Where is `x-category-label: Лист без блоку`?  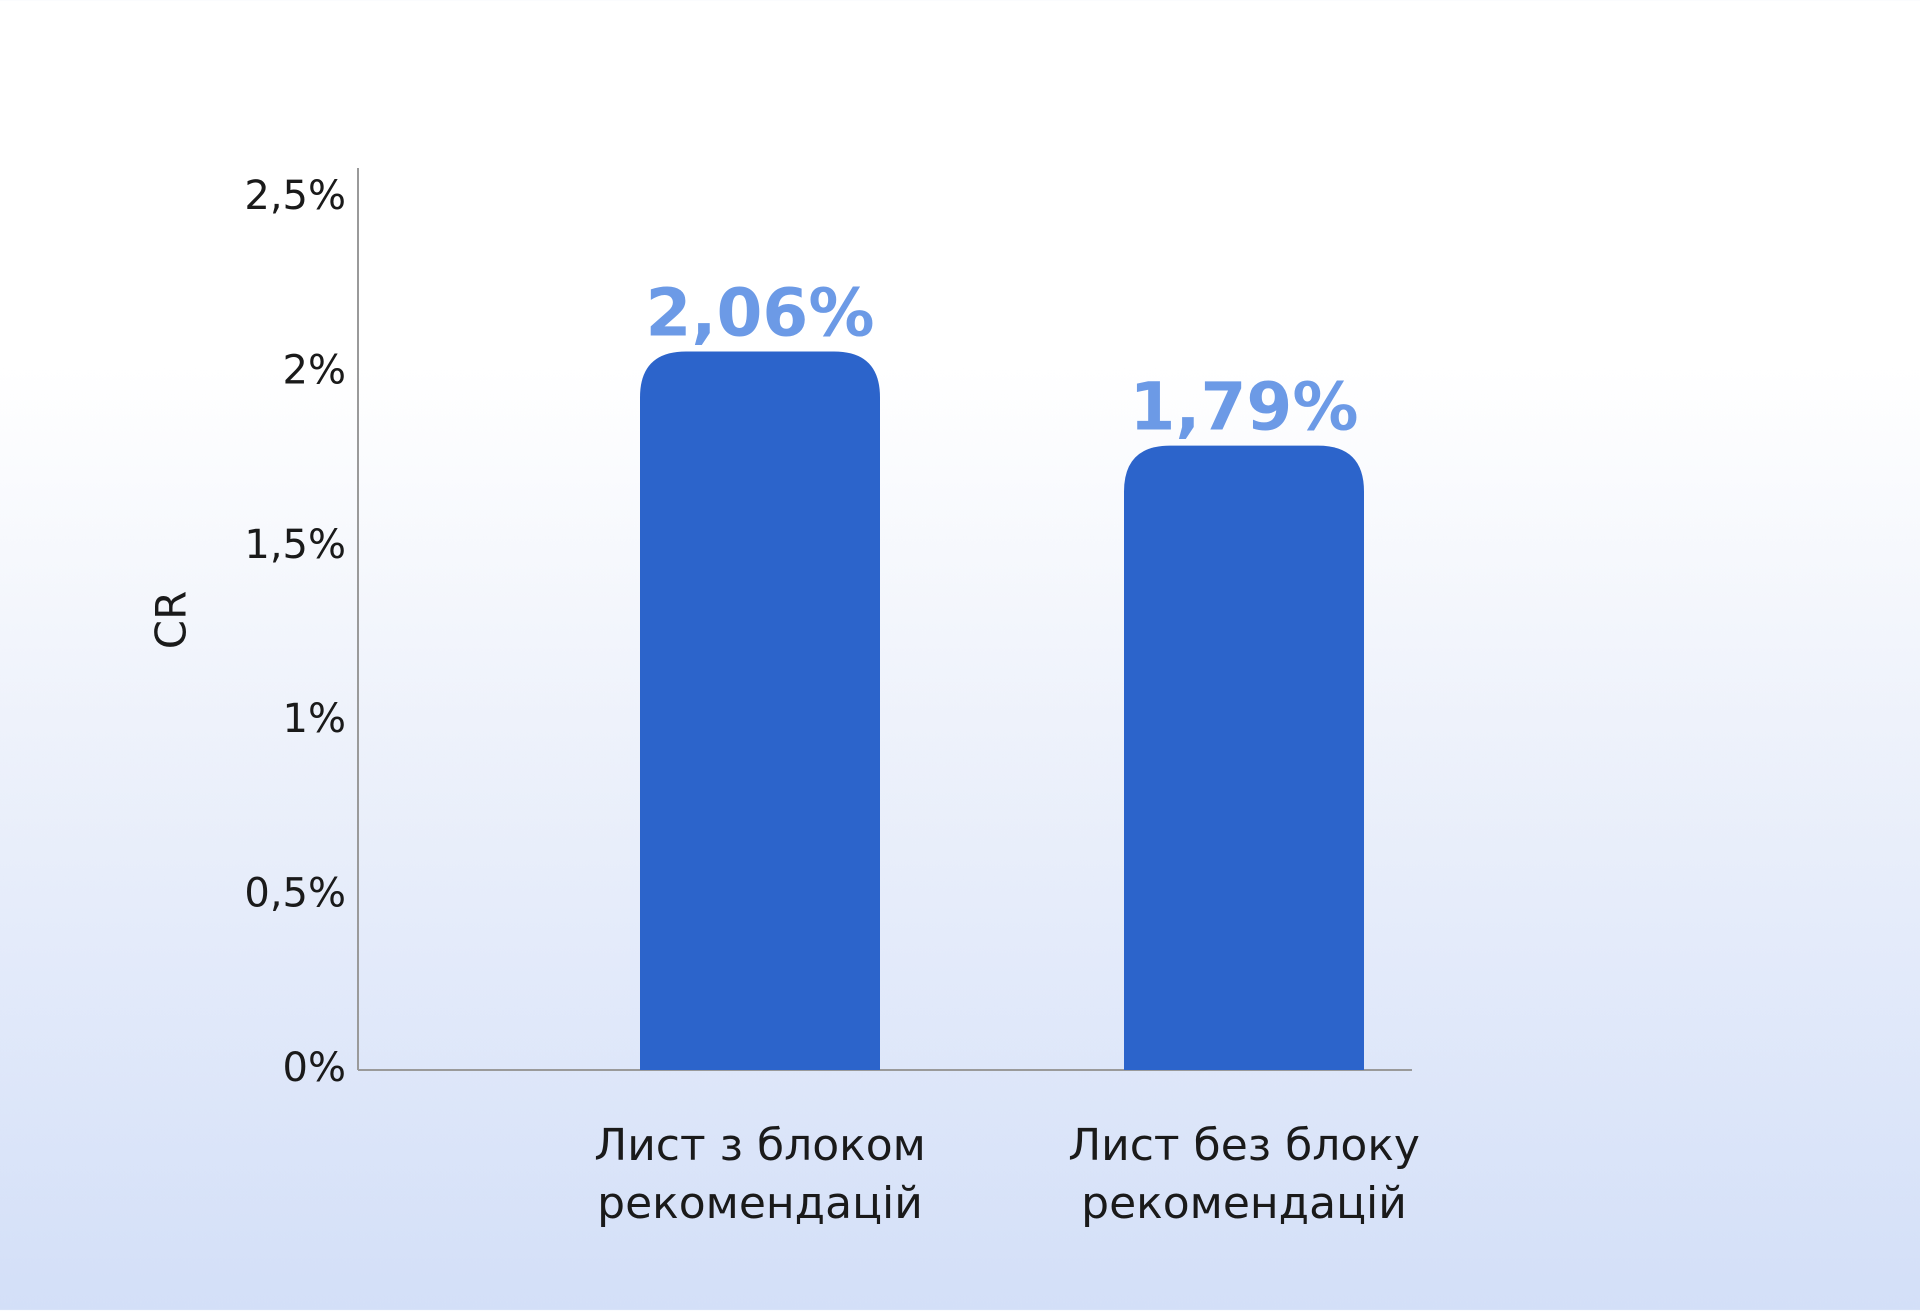
x-category-label: Лист без блоку is located at coordinates (1244, 1145).